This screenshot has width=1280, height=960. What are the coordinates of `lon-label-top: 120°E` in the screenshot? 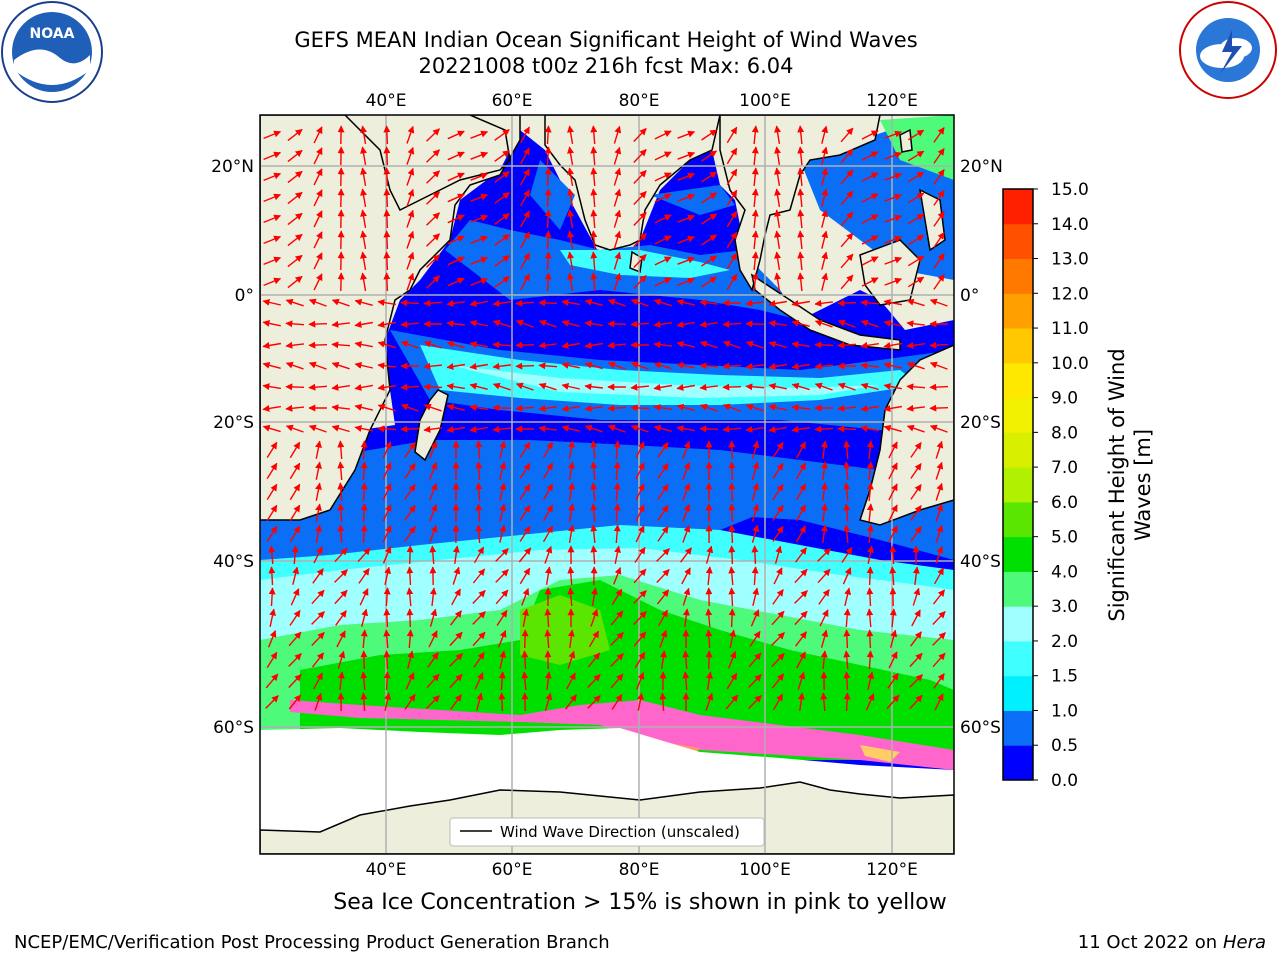 It's located at (892, 101).